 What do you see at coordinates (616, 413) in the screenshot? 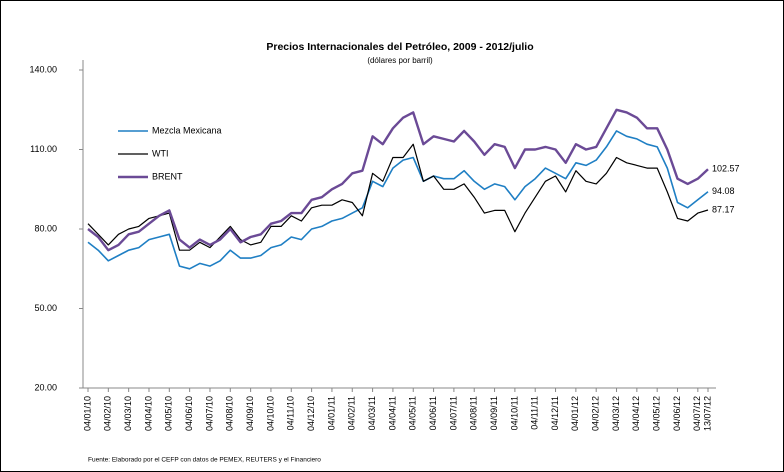
I see `x-tick-label: 04/03/12` at bounding box center [616, 413].